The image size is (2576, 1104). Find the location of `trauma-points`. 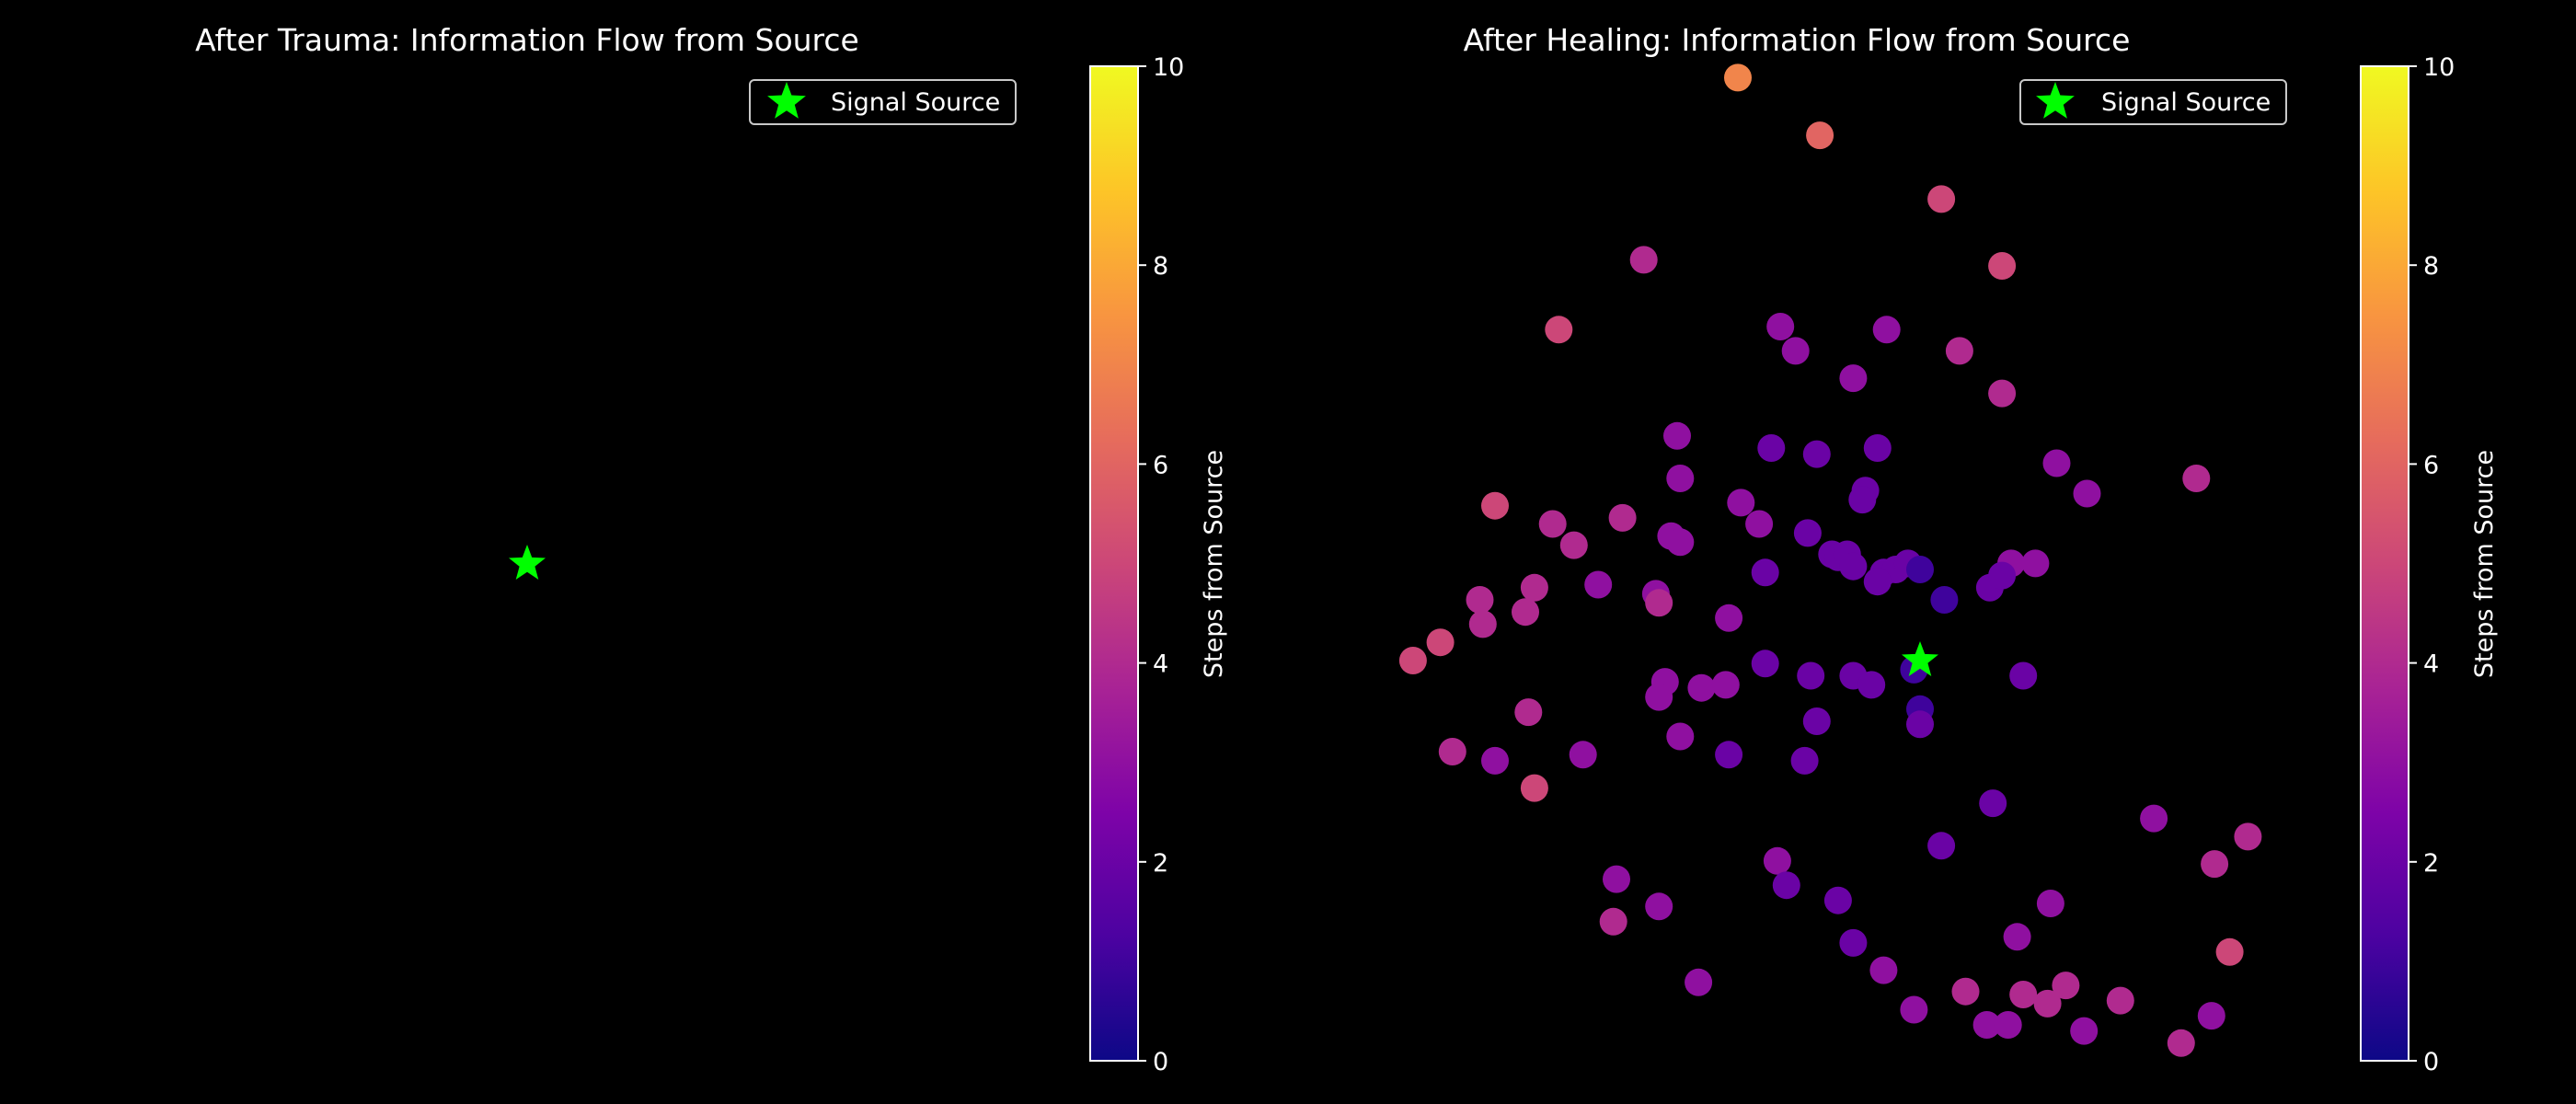

trauma-points is located at coordinates (527, 562).